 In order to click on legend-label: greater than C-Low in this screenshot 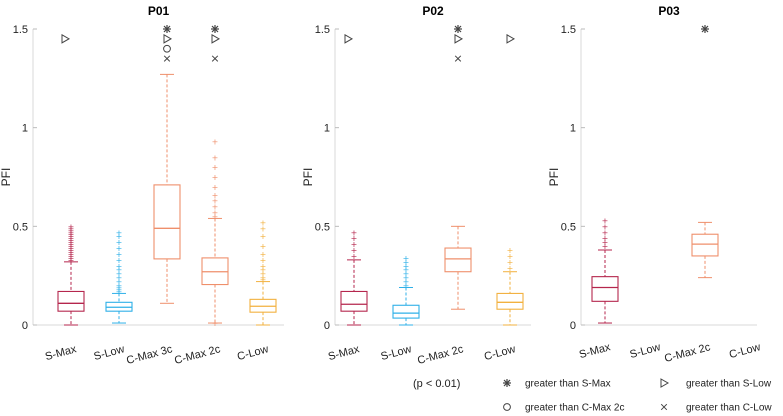, I will do `click(729, 408)`.